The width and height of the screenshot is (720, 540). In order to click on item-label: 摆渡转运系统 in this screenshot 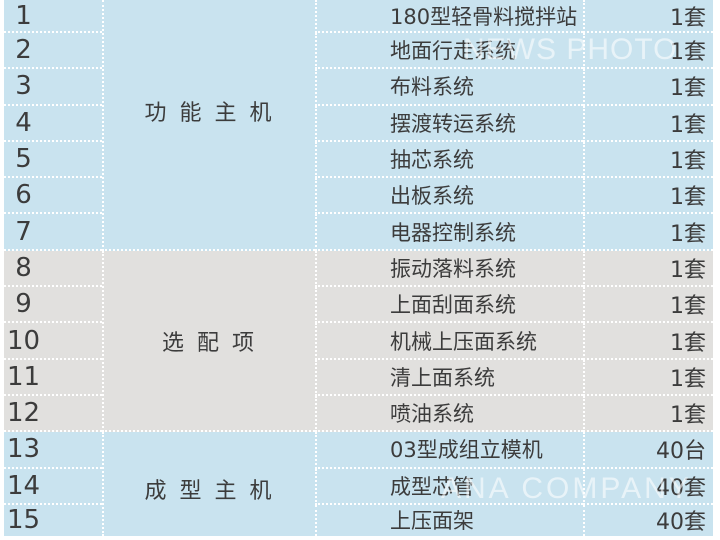, I will do `click(453, 123)`.